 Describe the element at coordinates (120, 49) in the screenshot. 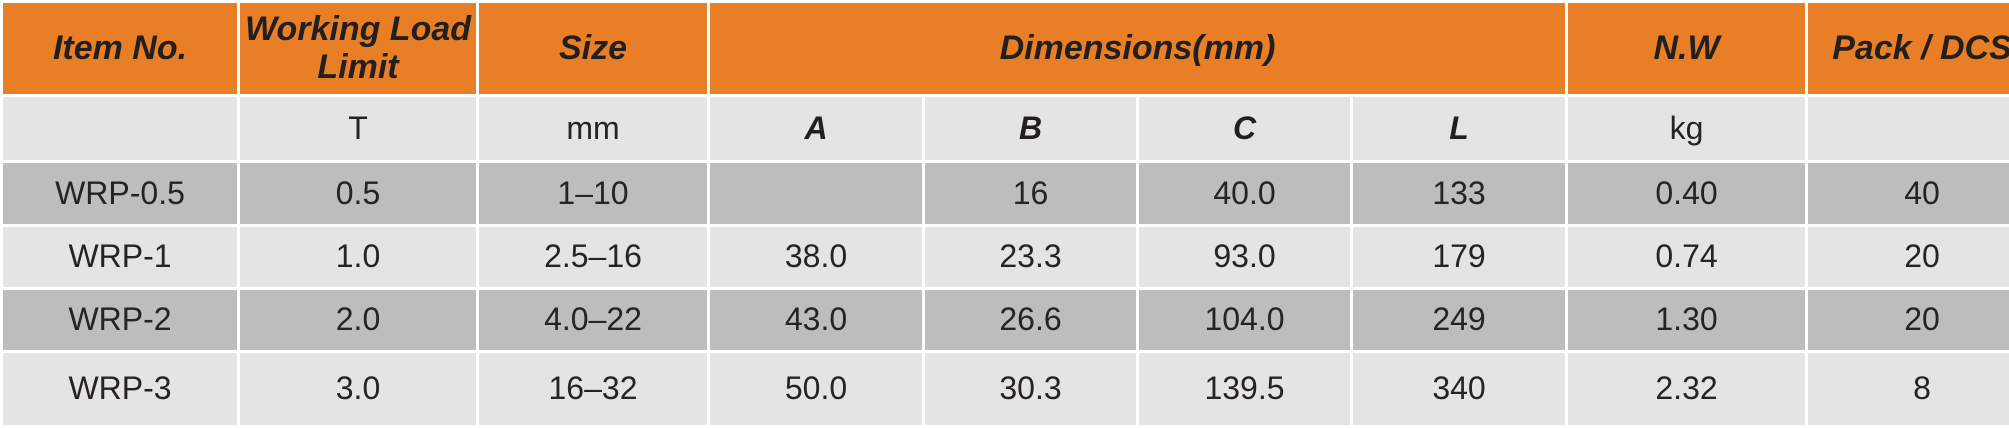

I see `col-header-item-no: Item No.` at that location.